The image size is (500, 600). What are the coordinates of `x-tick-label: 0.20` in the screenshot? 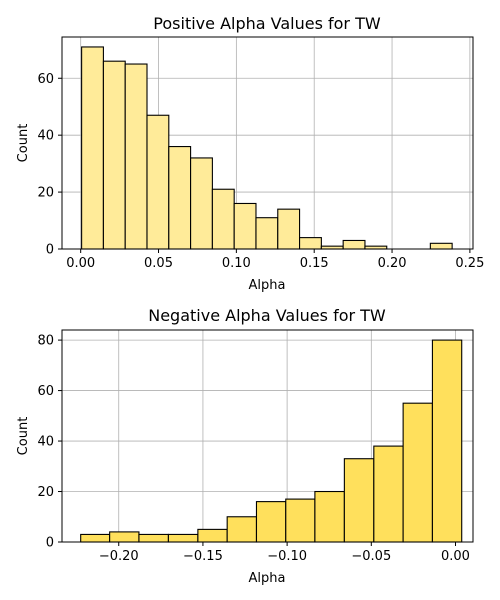 It's located at (392, 263).